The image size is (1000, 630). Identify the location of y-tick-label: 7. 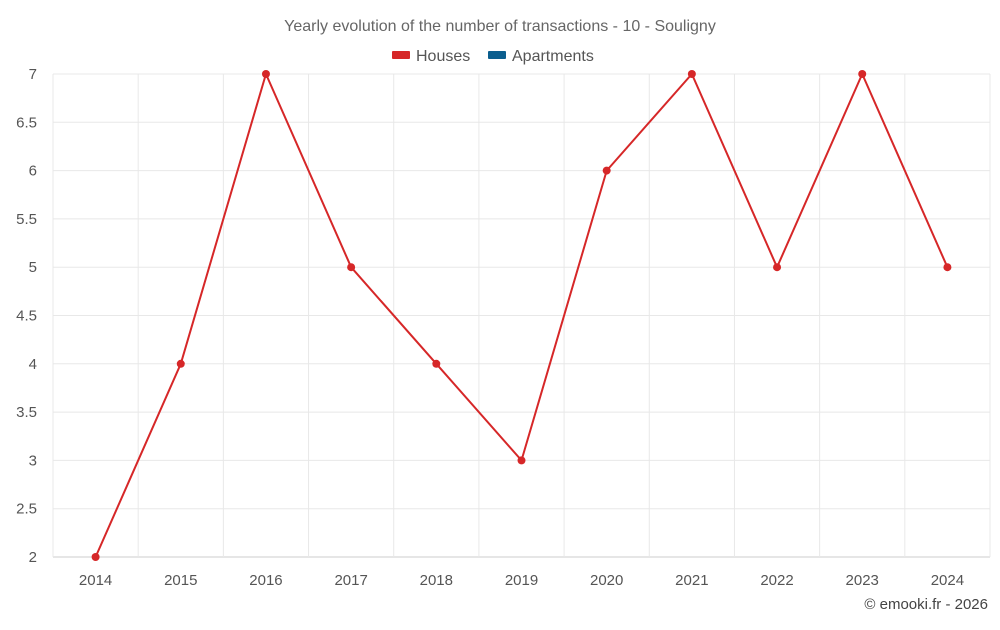
(33, 74).